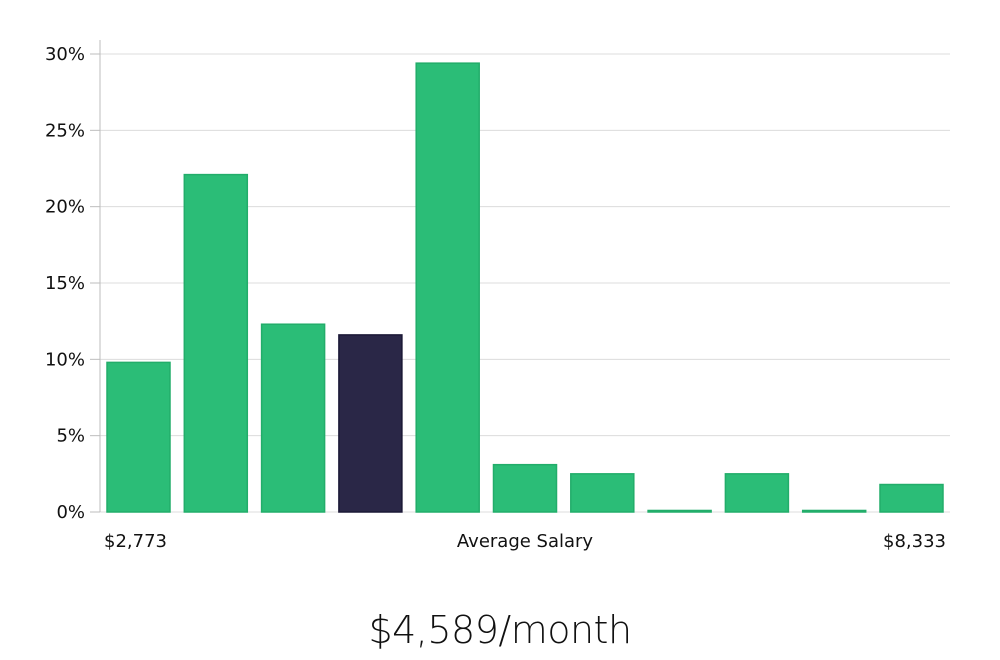 The image size is (1000, 660). What do you see at coordinates (65, 207) in the screenshot?
I see `y-tick-label: 20%` at bounding box center [65, 207].